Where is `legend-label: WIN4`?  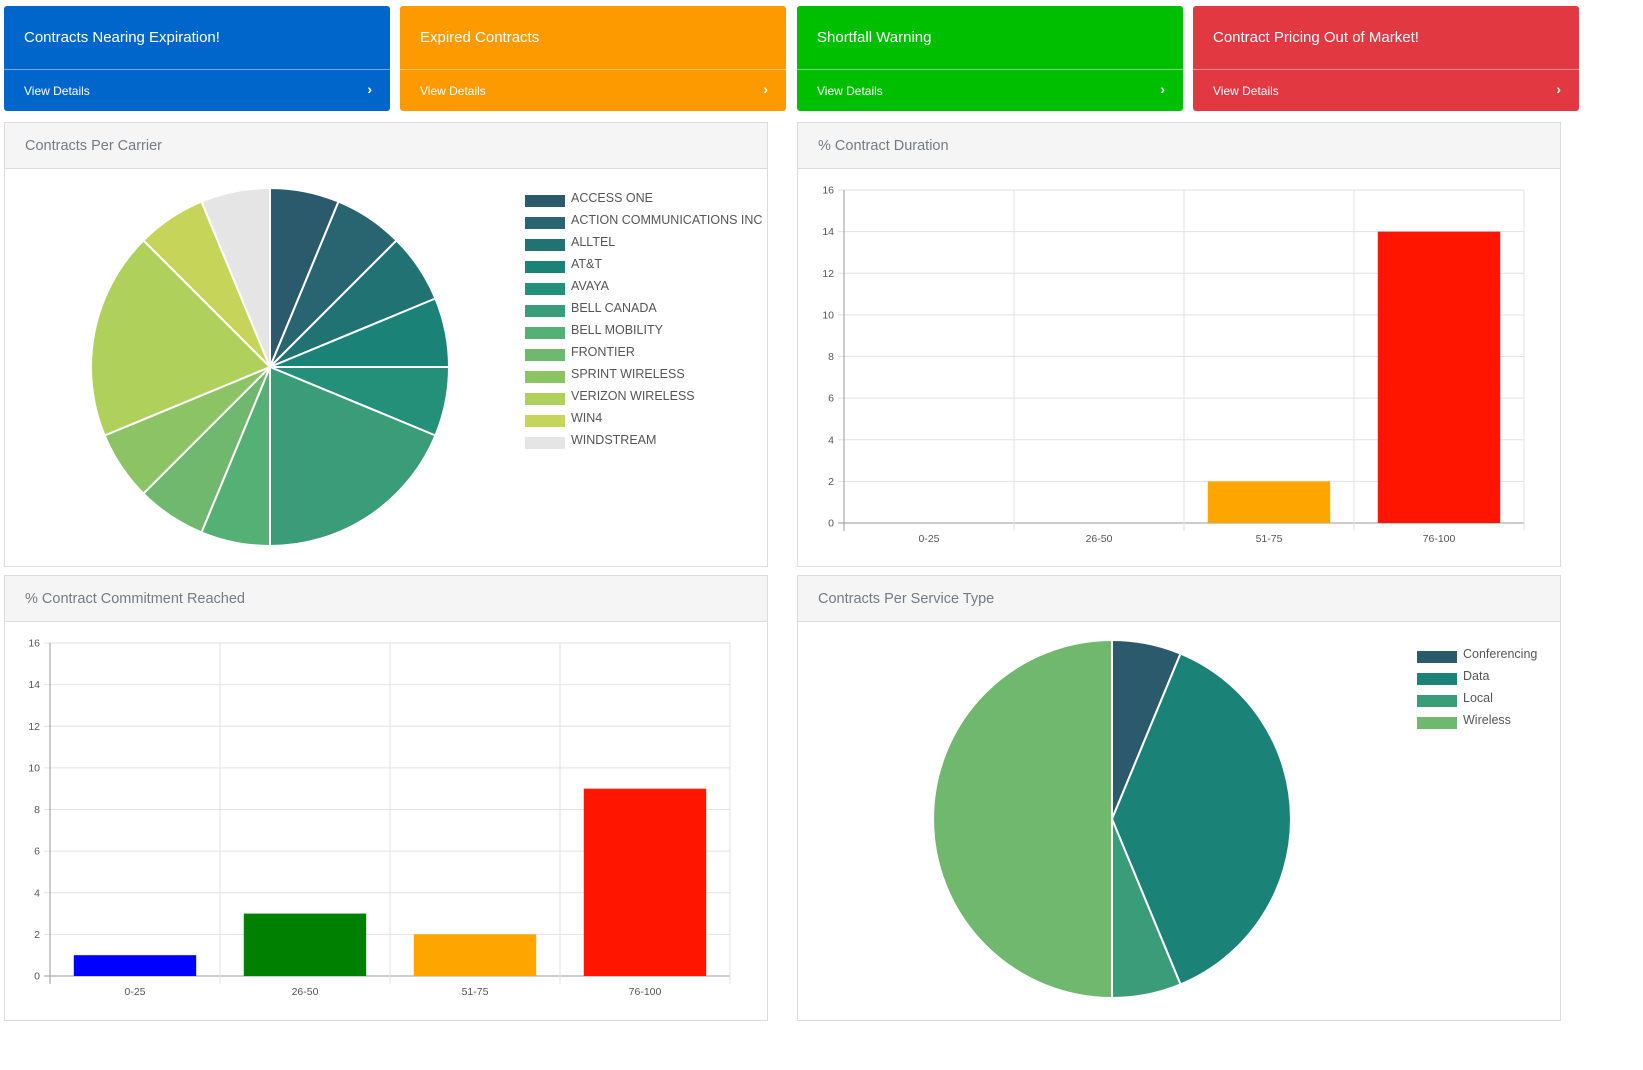 legend-label: WIN4 is located at coordinates (587, 418).